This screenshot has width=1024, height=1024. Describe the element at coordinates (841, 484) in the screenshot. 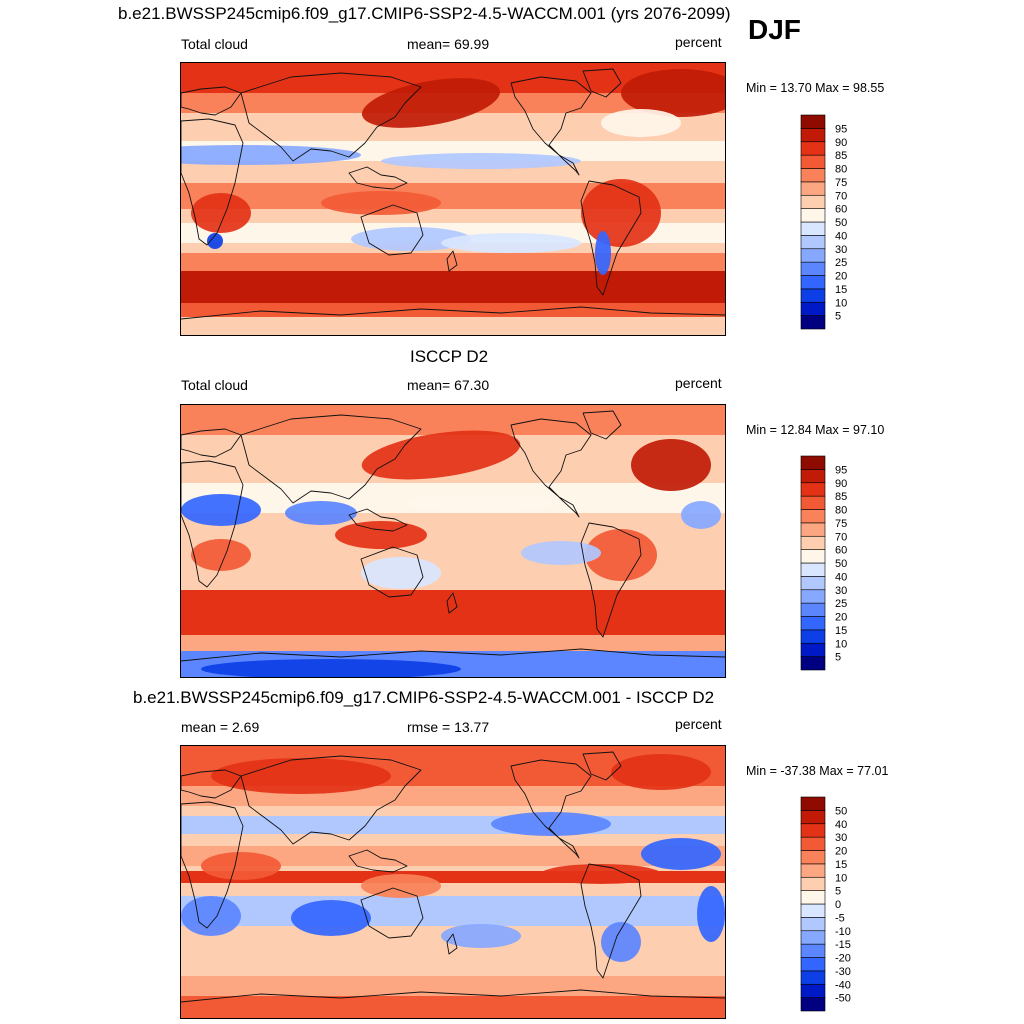

I see `colorbar-tick-label: 90` at that location.